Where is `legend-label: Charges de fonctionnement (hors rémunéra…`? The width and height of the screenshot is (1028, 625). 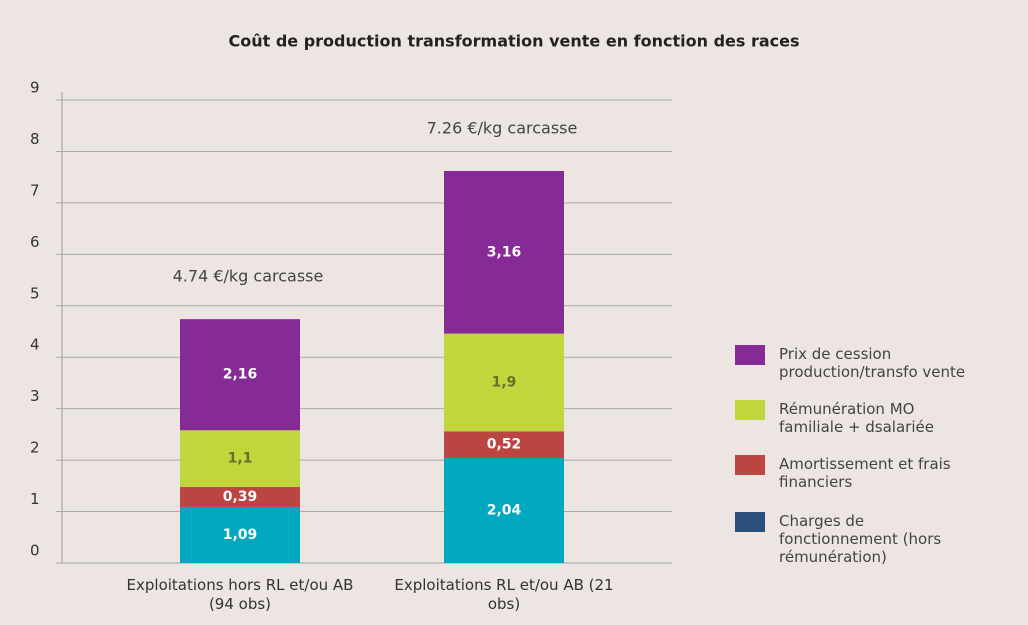
legend-label: Charges de fonctionnement (hors rémunéra… is located at coordinates (860, 539).